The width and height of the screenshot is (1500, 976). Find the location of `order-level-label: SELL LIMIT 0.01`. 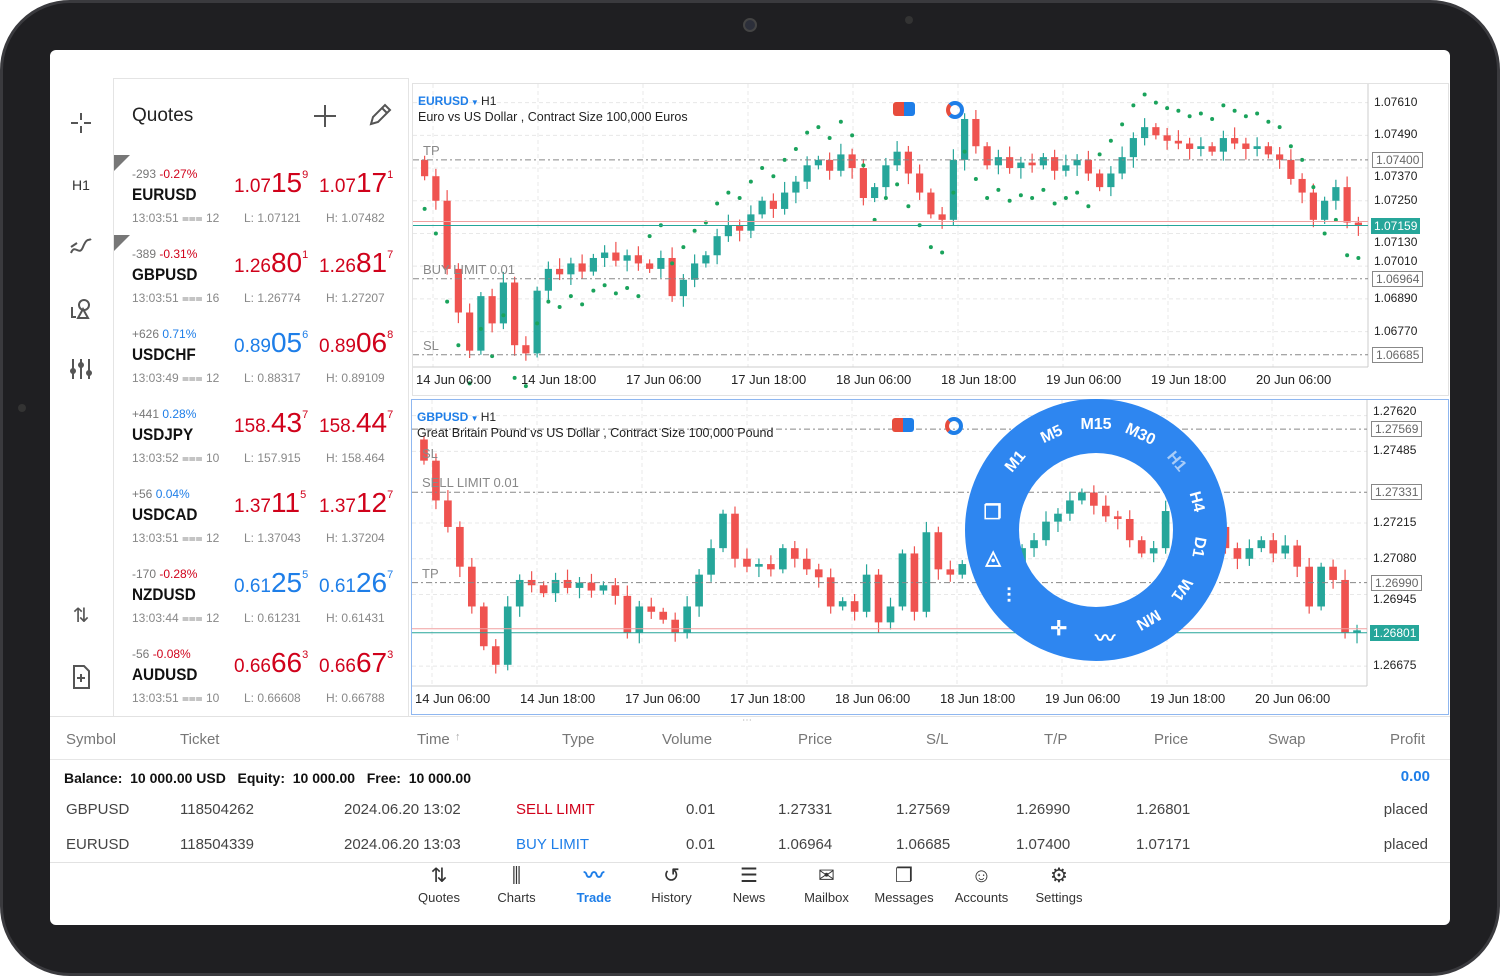

order-level-label: SELL LIMIT 0.01 is located at coordinates (470, 483).